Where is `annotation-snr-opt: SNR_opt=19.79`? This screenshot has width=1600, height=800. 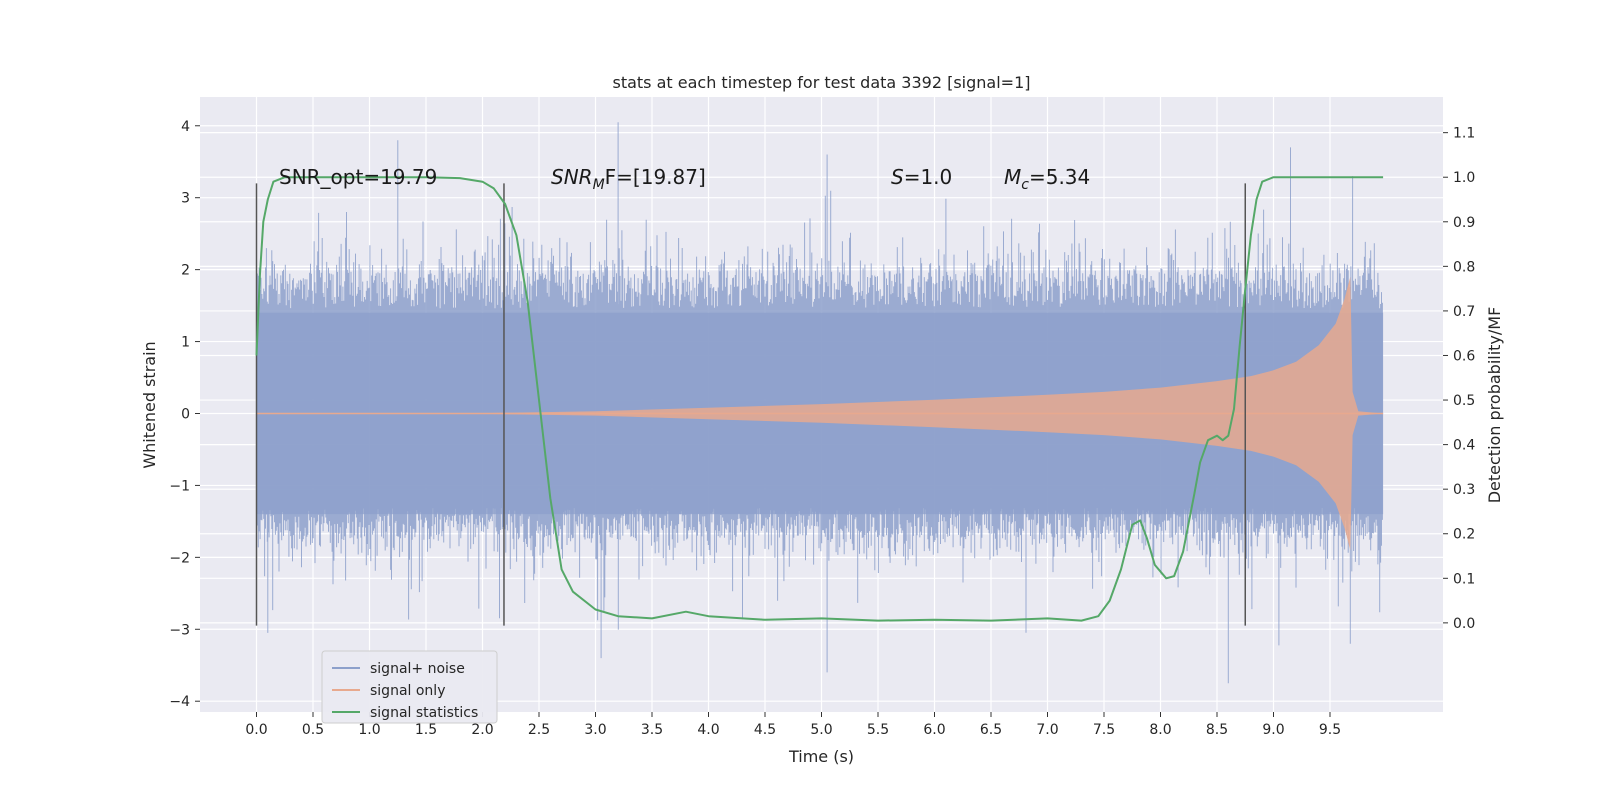 annotation-snr-opt: SNR_opt=19.79 is located at coordinates (358, 177).